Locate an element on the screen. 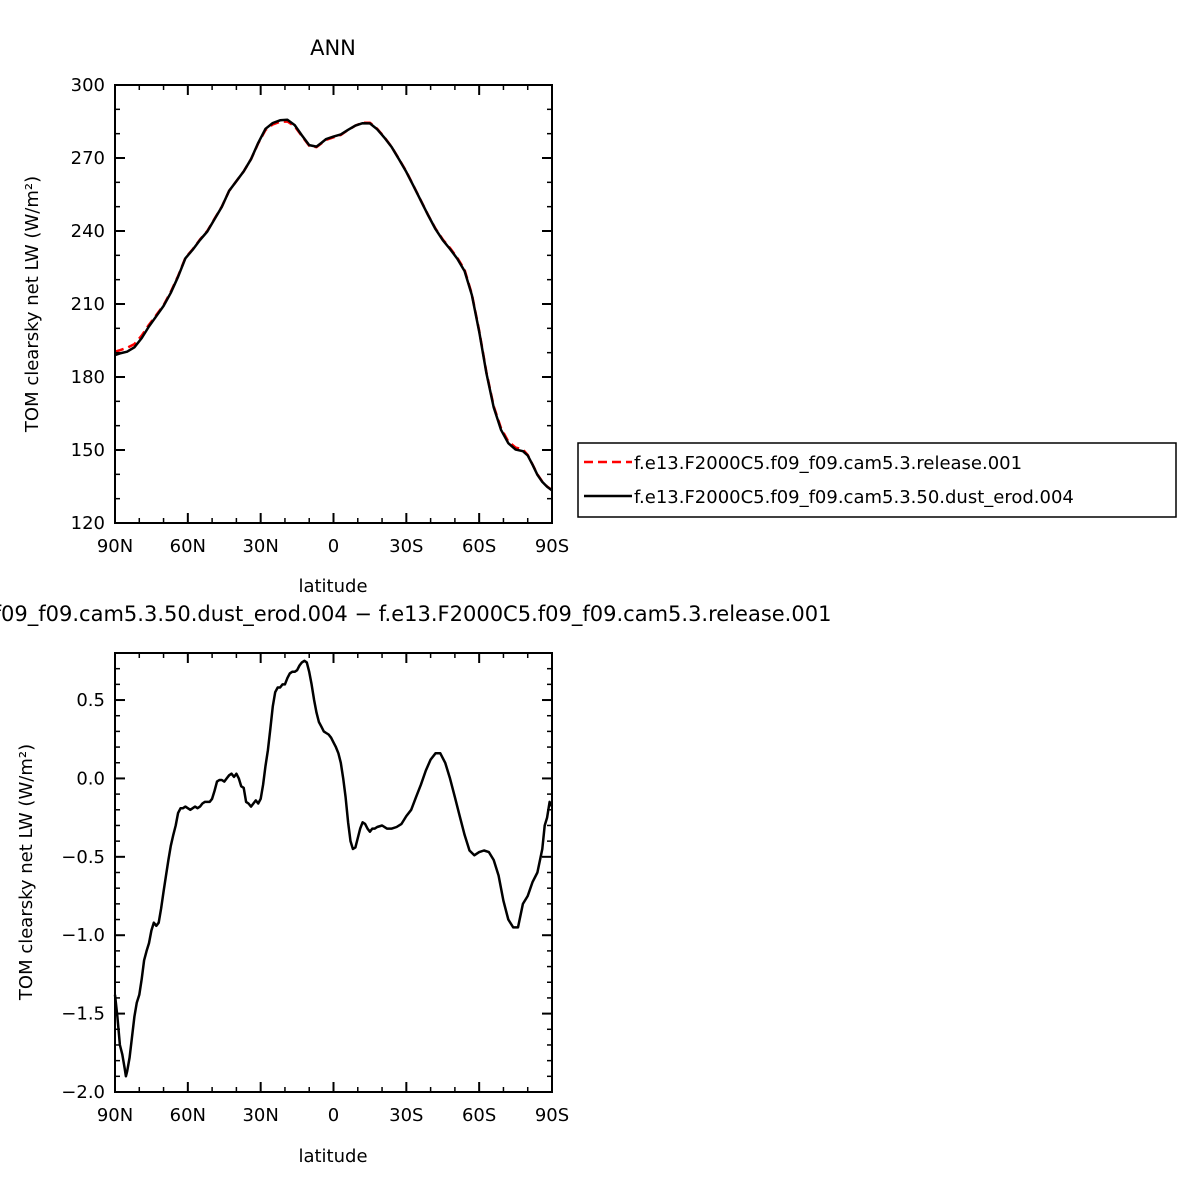  bottom-x-tick-label: 0 is located at coordinates (333, 1115).